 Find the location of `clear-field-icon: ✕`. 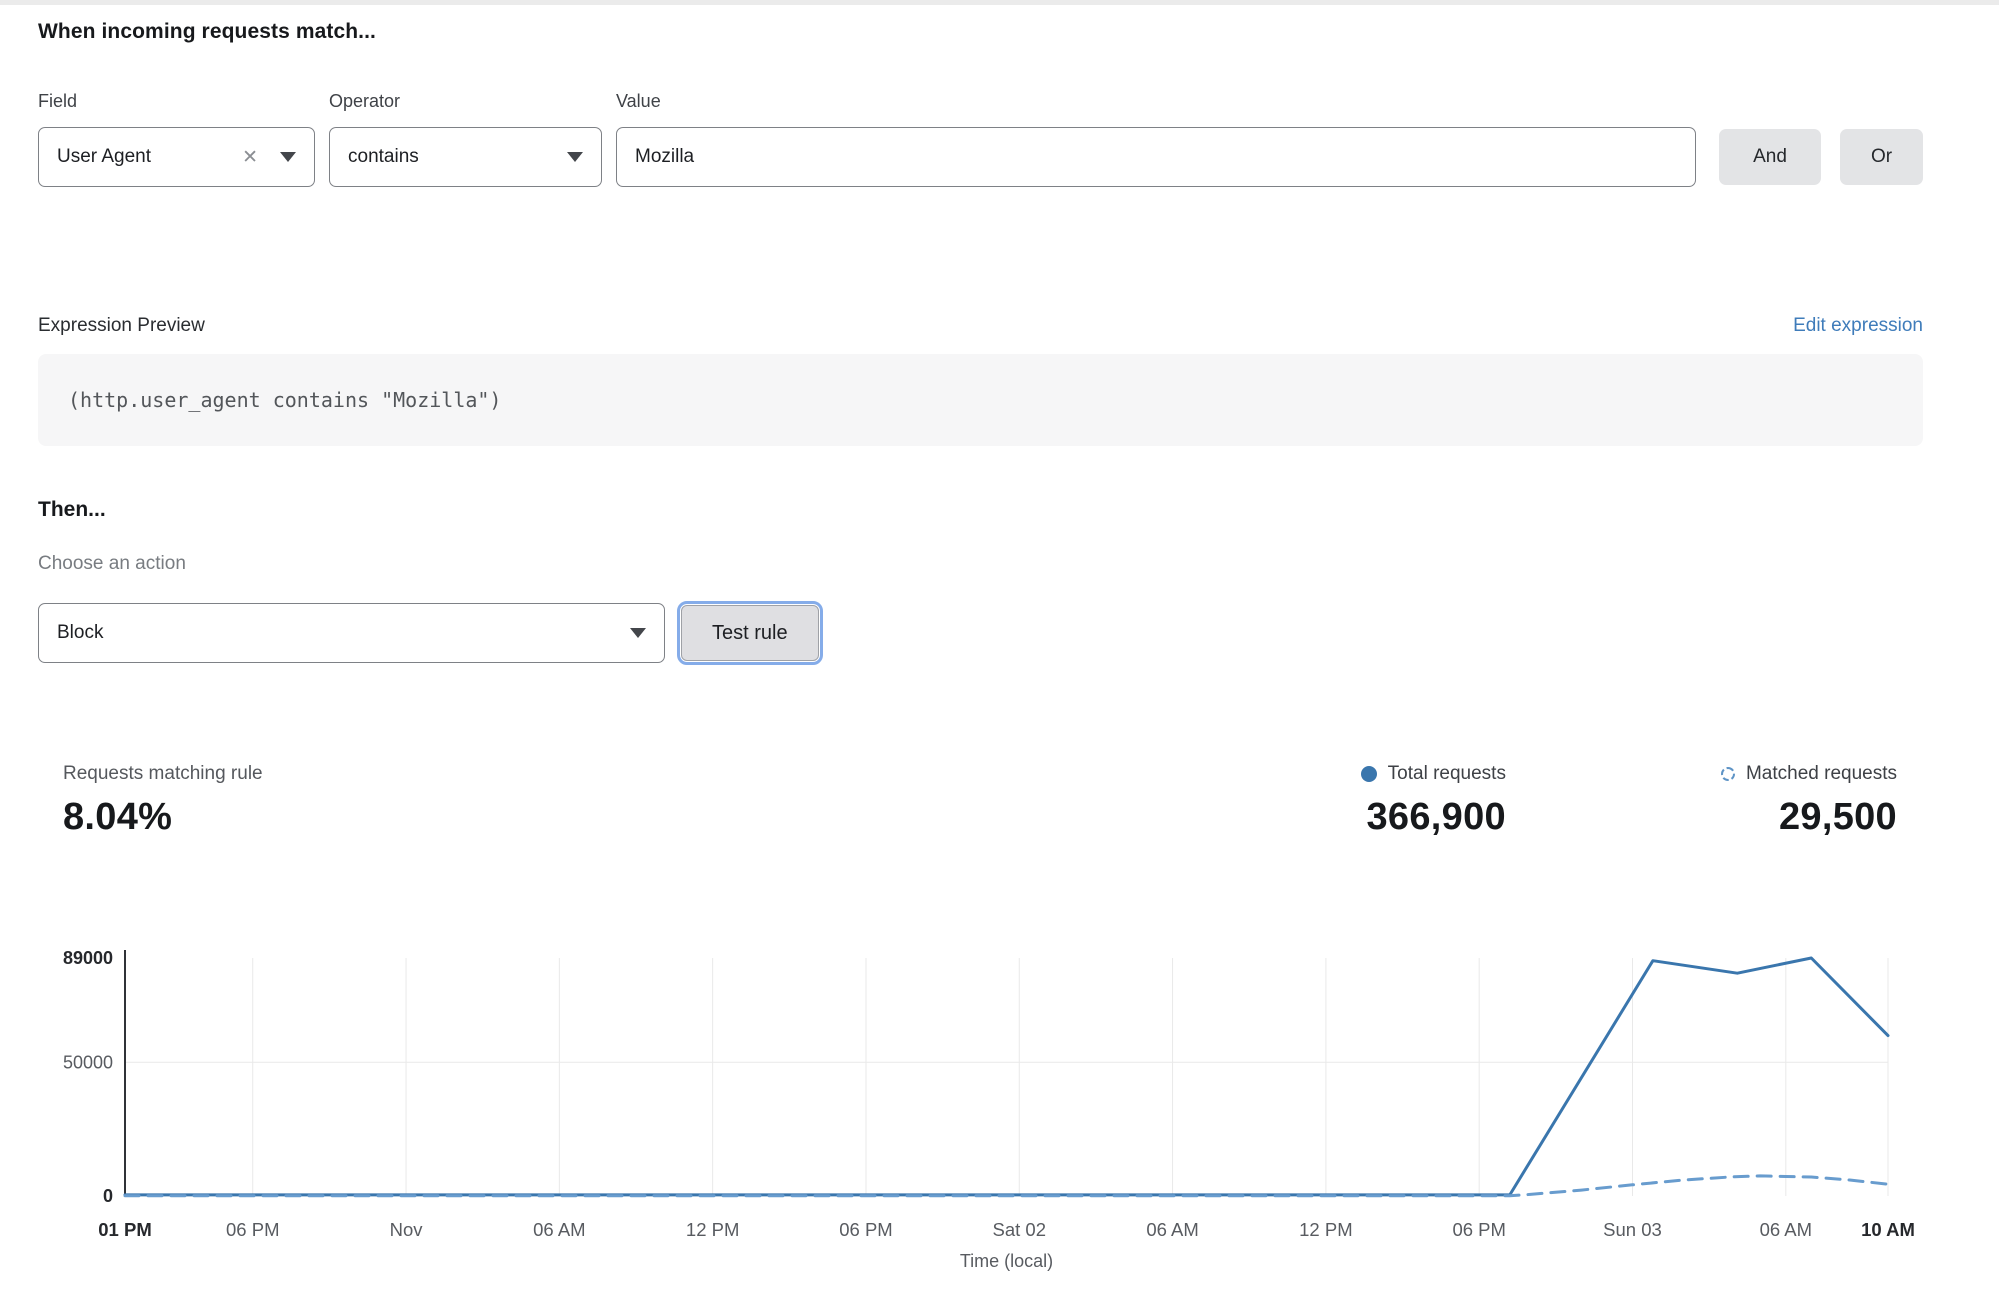

clear-field-icon: ✕ is located at coordinates (250, 157).